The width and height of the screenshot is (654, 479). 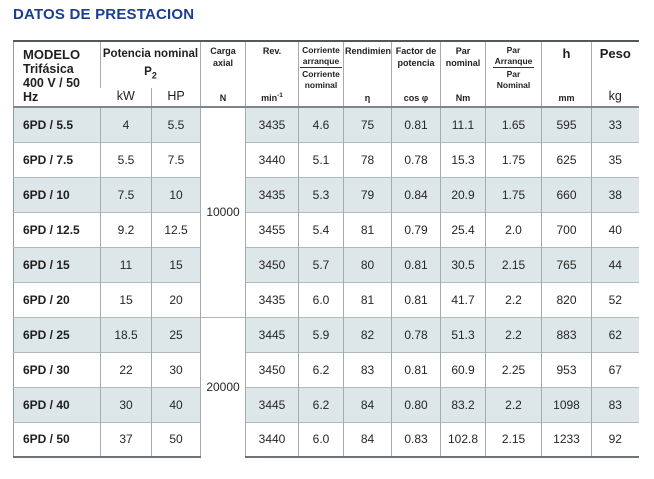 What do you see at coordinates (367, 159) in the screenshot?
I see `table-cell: 78` at bounding box center [367, 159].